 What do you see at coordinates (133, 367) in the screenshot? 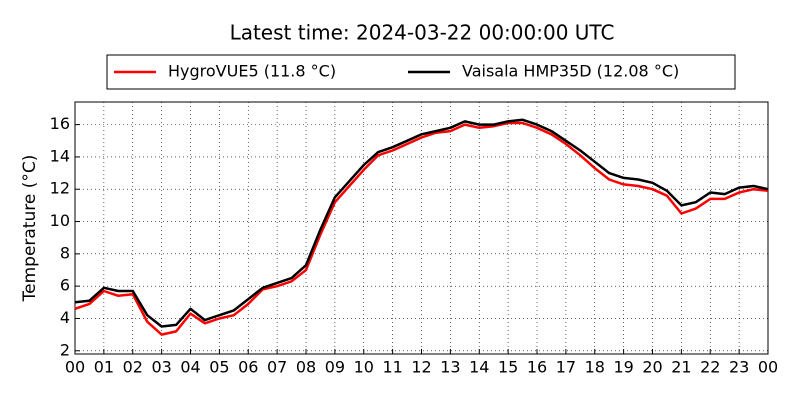
I see `x-tick-label: 02` at bounding box center [133, 367].